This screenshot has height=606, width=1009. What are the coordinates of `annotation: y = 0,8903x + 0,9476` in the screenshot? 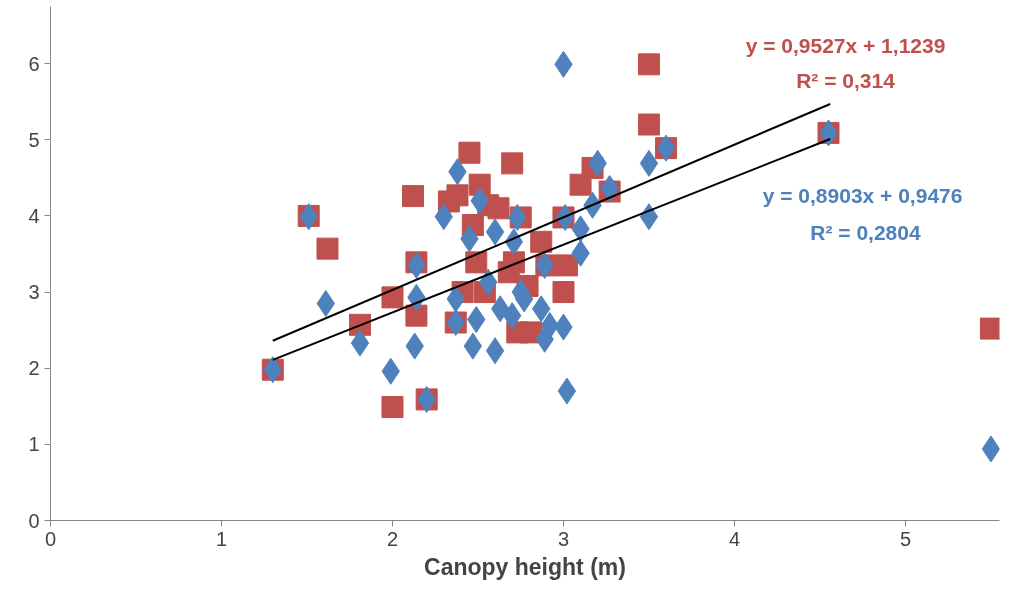 It's located at (862, 195).